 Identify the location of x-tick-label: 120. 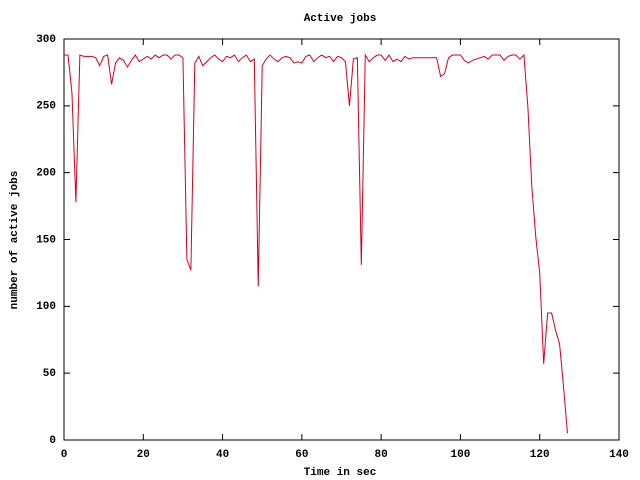
(540, 455).